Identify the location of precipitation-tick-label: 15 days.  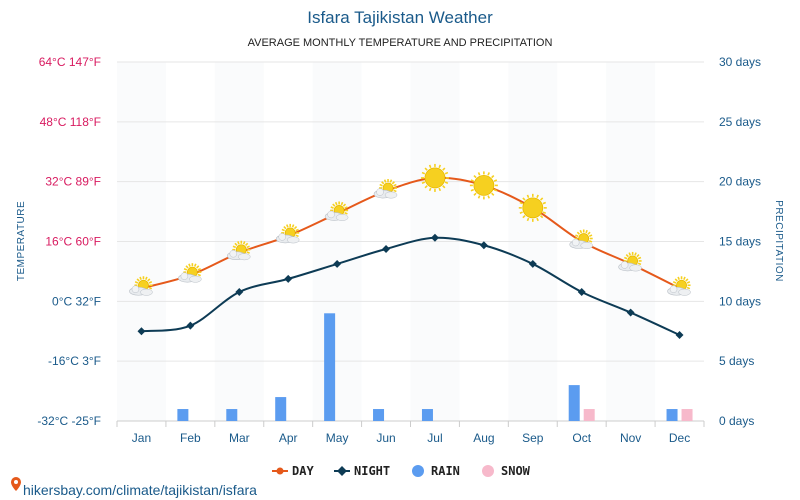
(740, 242).